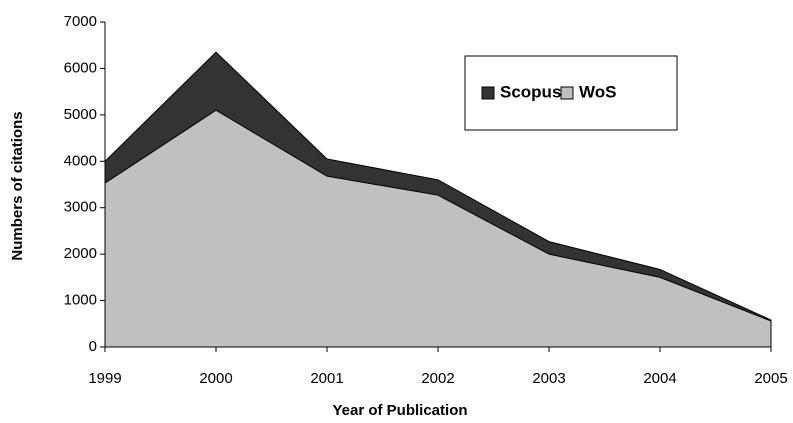 The width and height of the screenshot is (793, 423). Describe the element at coordinates (80, 300) in the screenshot. I see `y-tick-label: 1000` at that location.